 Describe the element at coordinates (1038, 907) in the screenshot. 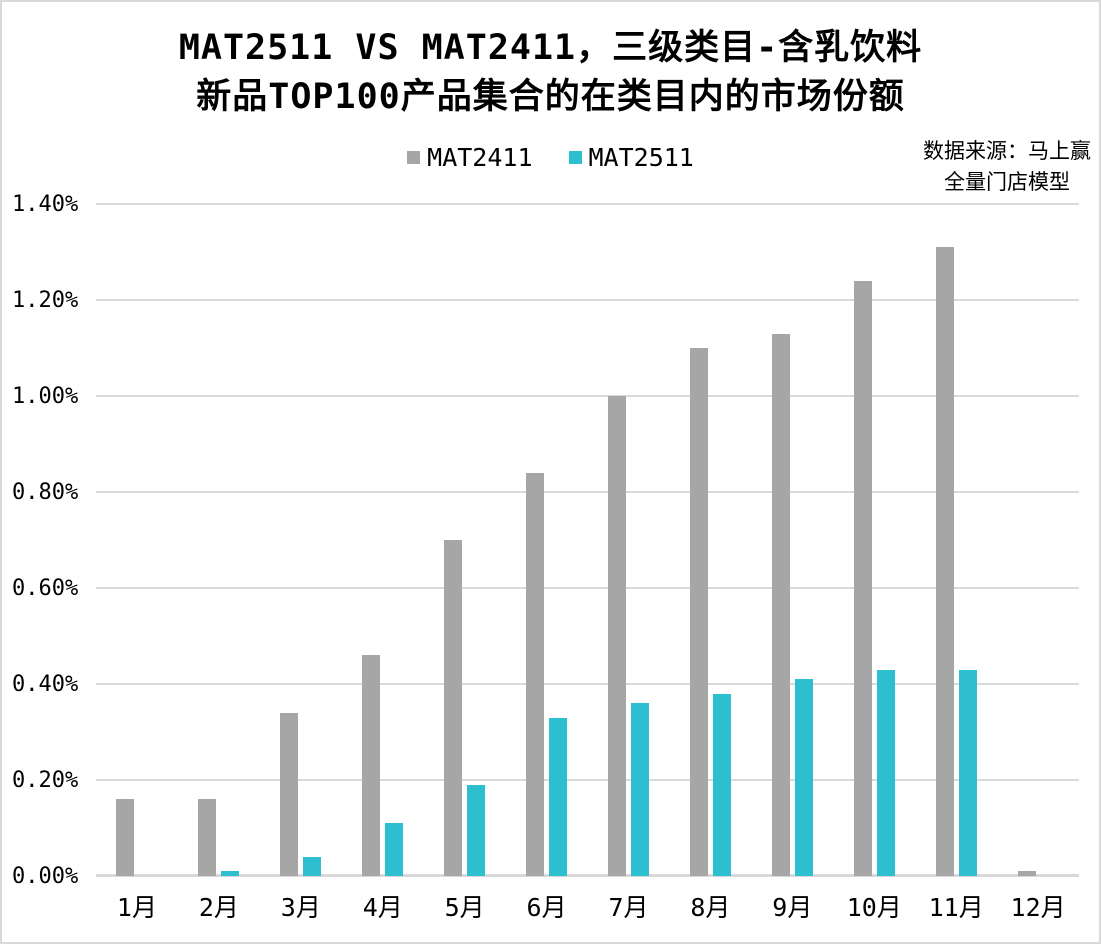

I see `x-axis-tick-label-12月: 12月` at that location.